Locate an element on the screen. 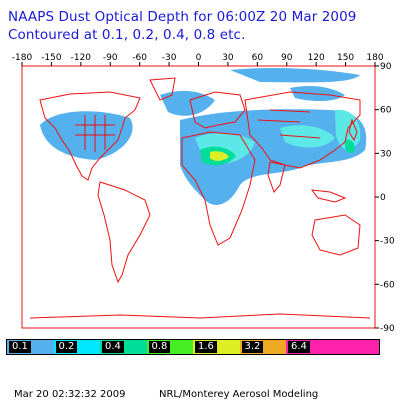  latitude-tick-labels: 90 60 30 0 -30 -60 -90 is located at coordinates (387, 198).